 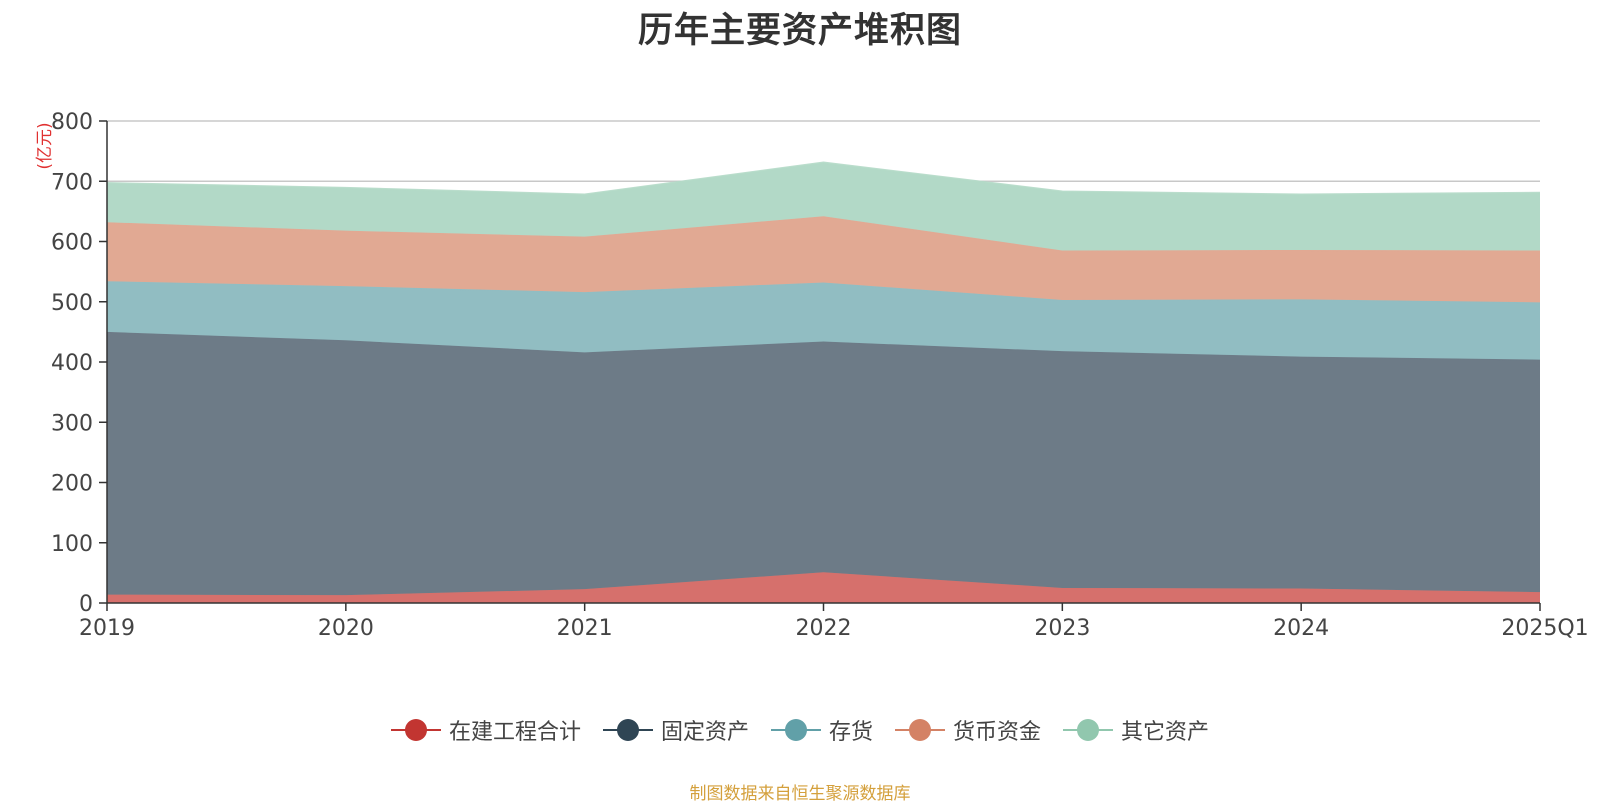 What do you see at coordinates (72, 544) in the screenshot?
I see `y-tick-label: 100` at bounding box center [72, 544].